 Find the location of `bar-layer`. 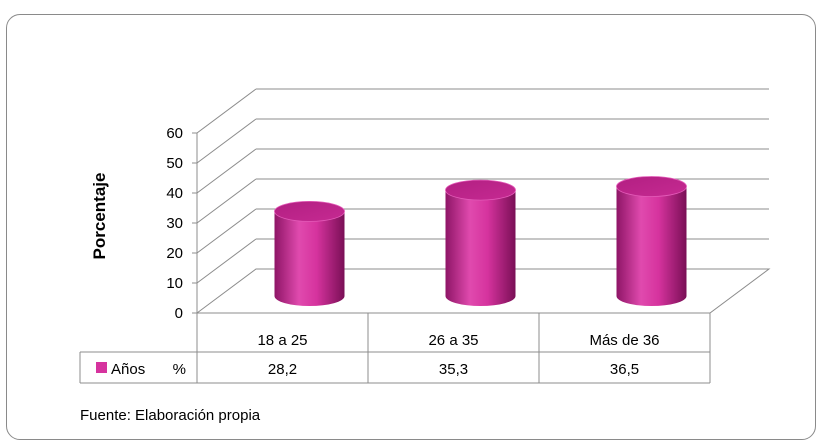

bar-layer is located at coordinates (480, 241).